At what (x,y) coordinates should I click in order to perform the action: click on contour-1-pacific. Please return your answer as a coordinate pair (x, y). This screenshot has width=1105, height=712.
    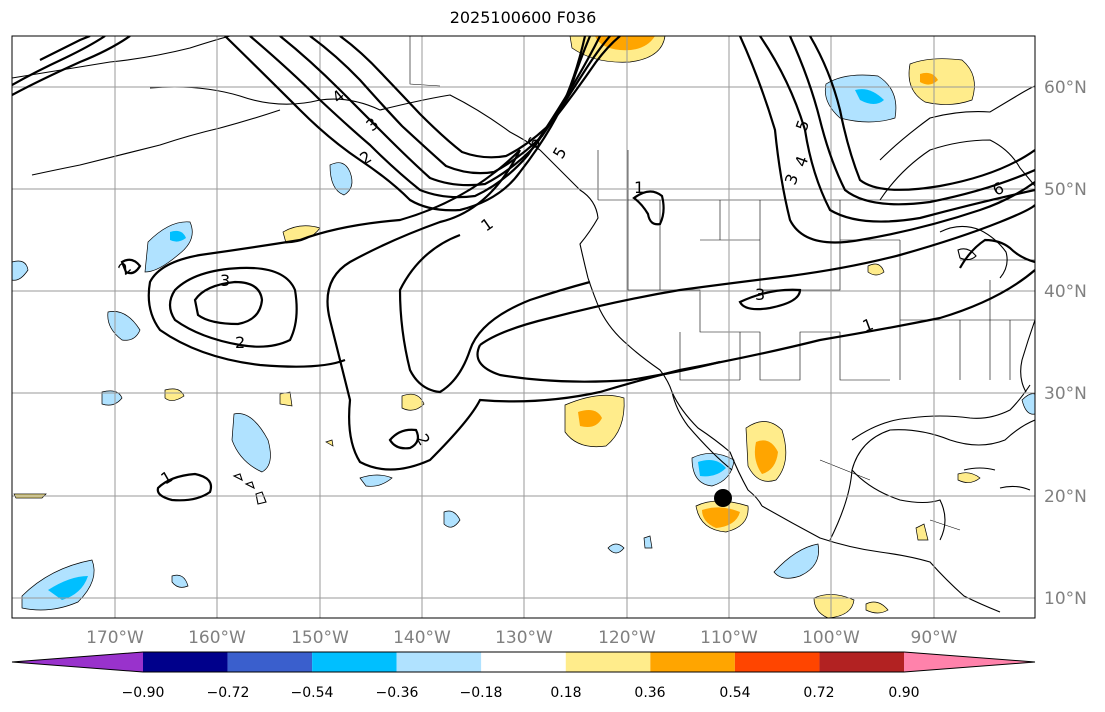
    Looking at the image, I should click on (334, 258).